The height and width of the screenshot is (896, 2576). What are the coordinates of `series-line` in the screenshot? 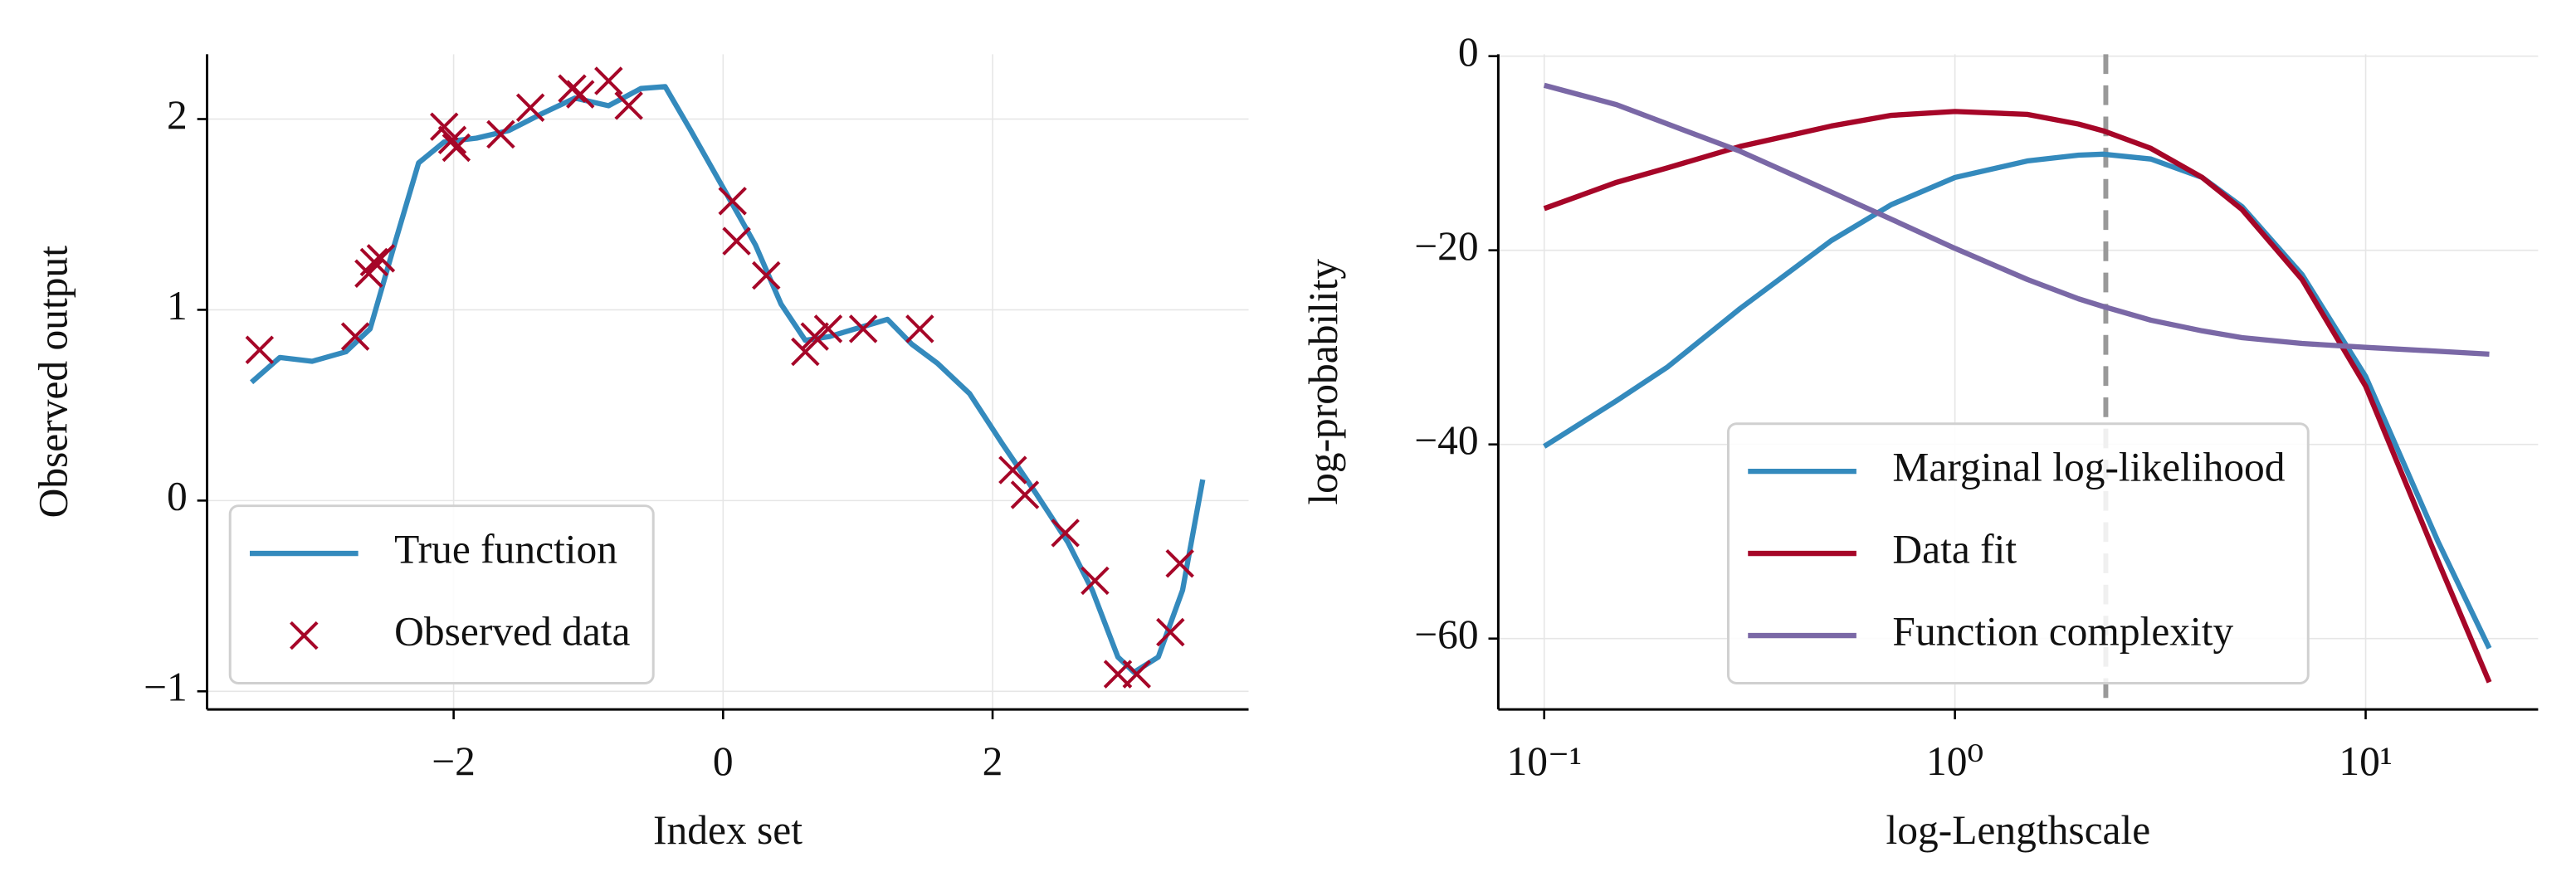 It's located at (2017, 220).